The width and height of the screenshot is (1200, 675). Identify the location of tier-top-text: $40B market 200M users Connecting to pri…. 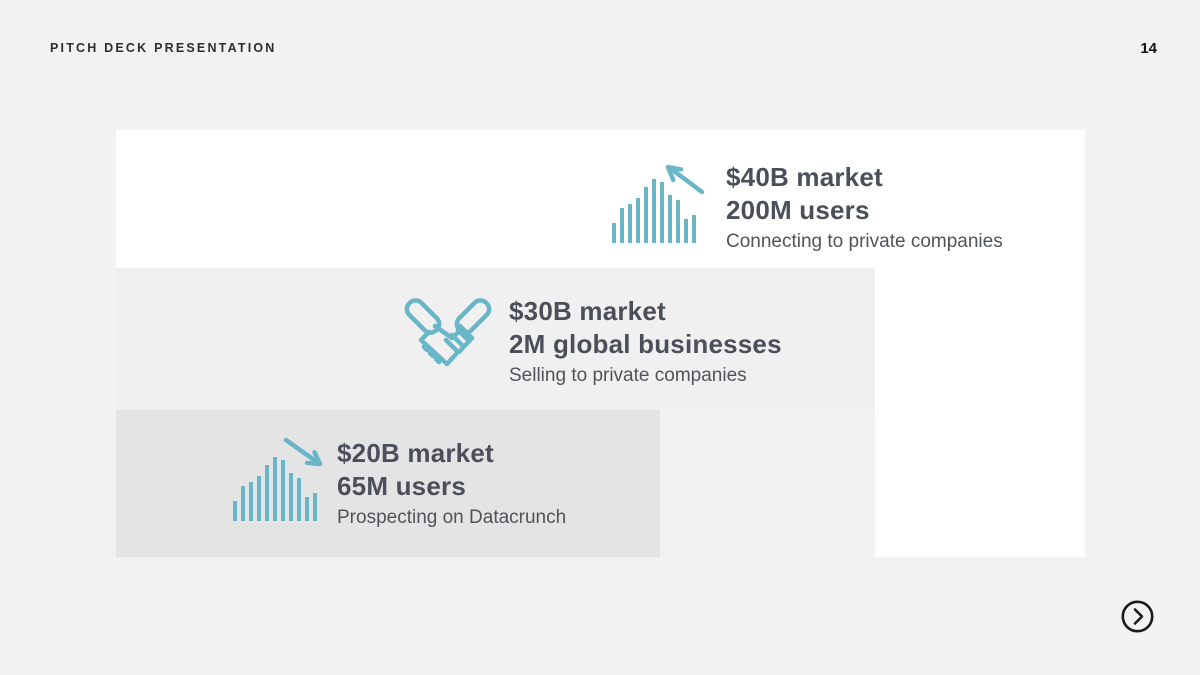
(864, 207).